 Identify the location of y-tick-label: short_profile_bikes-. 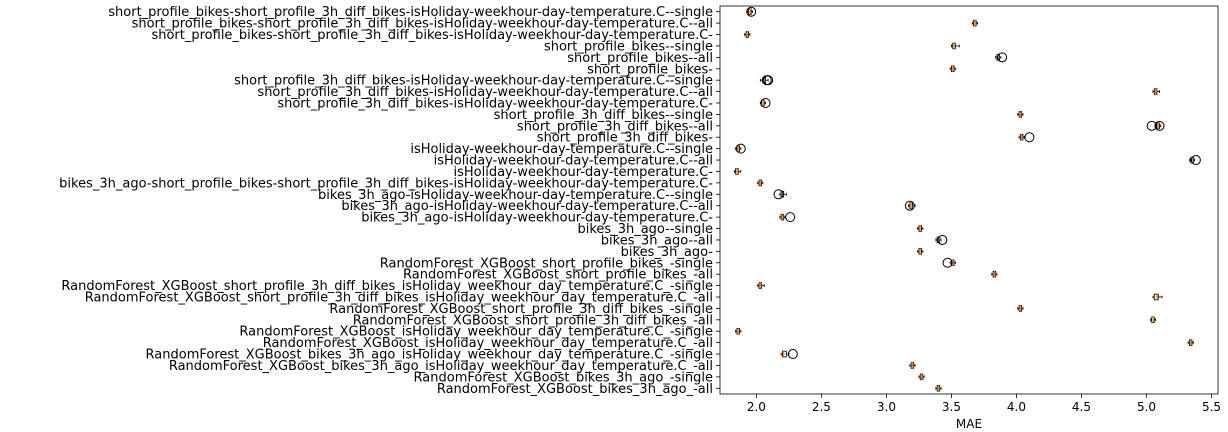
(650, 69).